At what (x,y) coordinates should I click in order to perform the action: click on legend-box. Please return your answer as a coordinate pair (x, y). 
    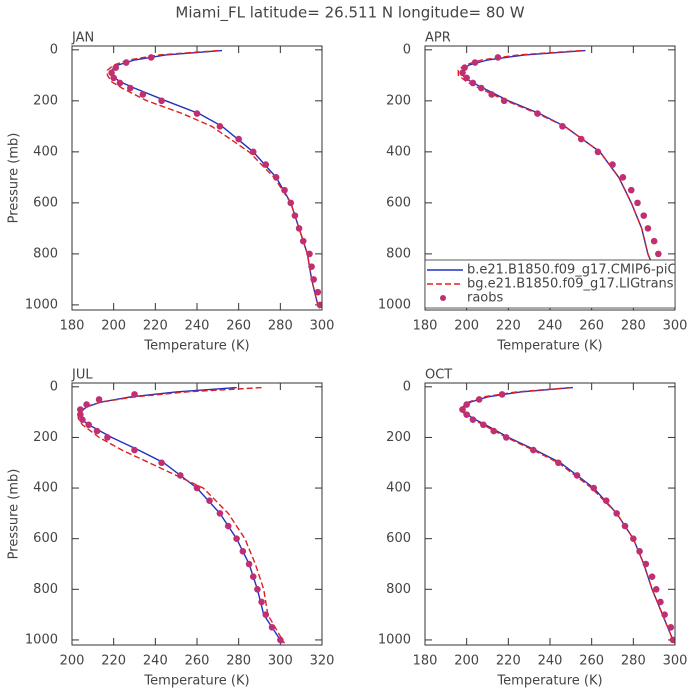
    Looking at the image, I should click on (550, 284).